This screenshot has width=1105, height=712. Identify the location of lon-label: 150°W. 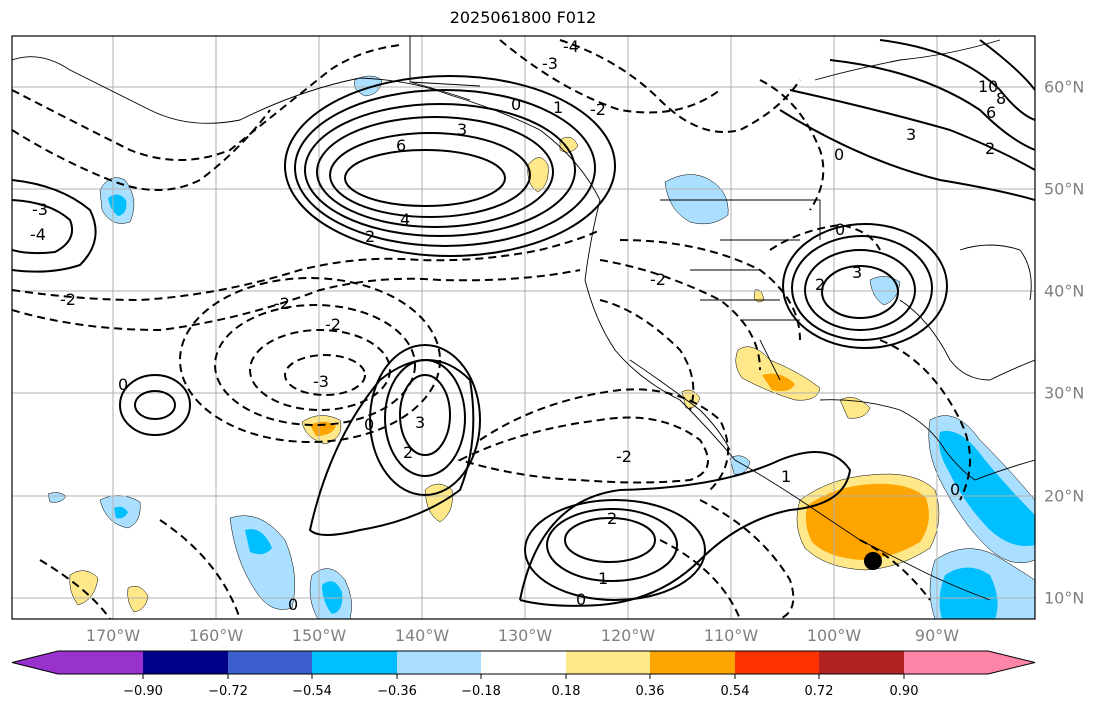
(319, 635).